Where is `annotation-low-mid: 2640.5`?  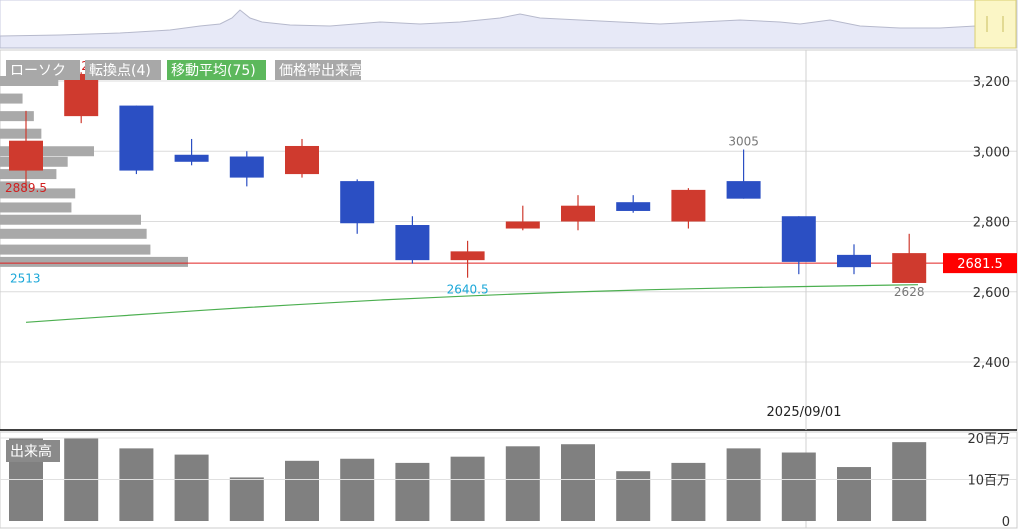
annotation-low-mid: 2640.5 is located at coordinates (468, 290).